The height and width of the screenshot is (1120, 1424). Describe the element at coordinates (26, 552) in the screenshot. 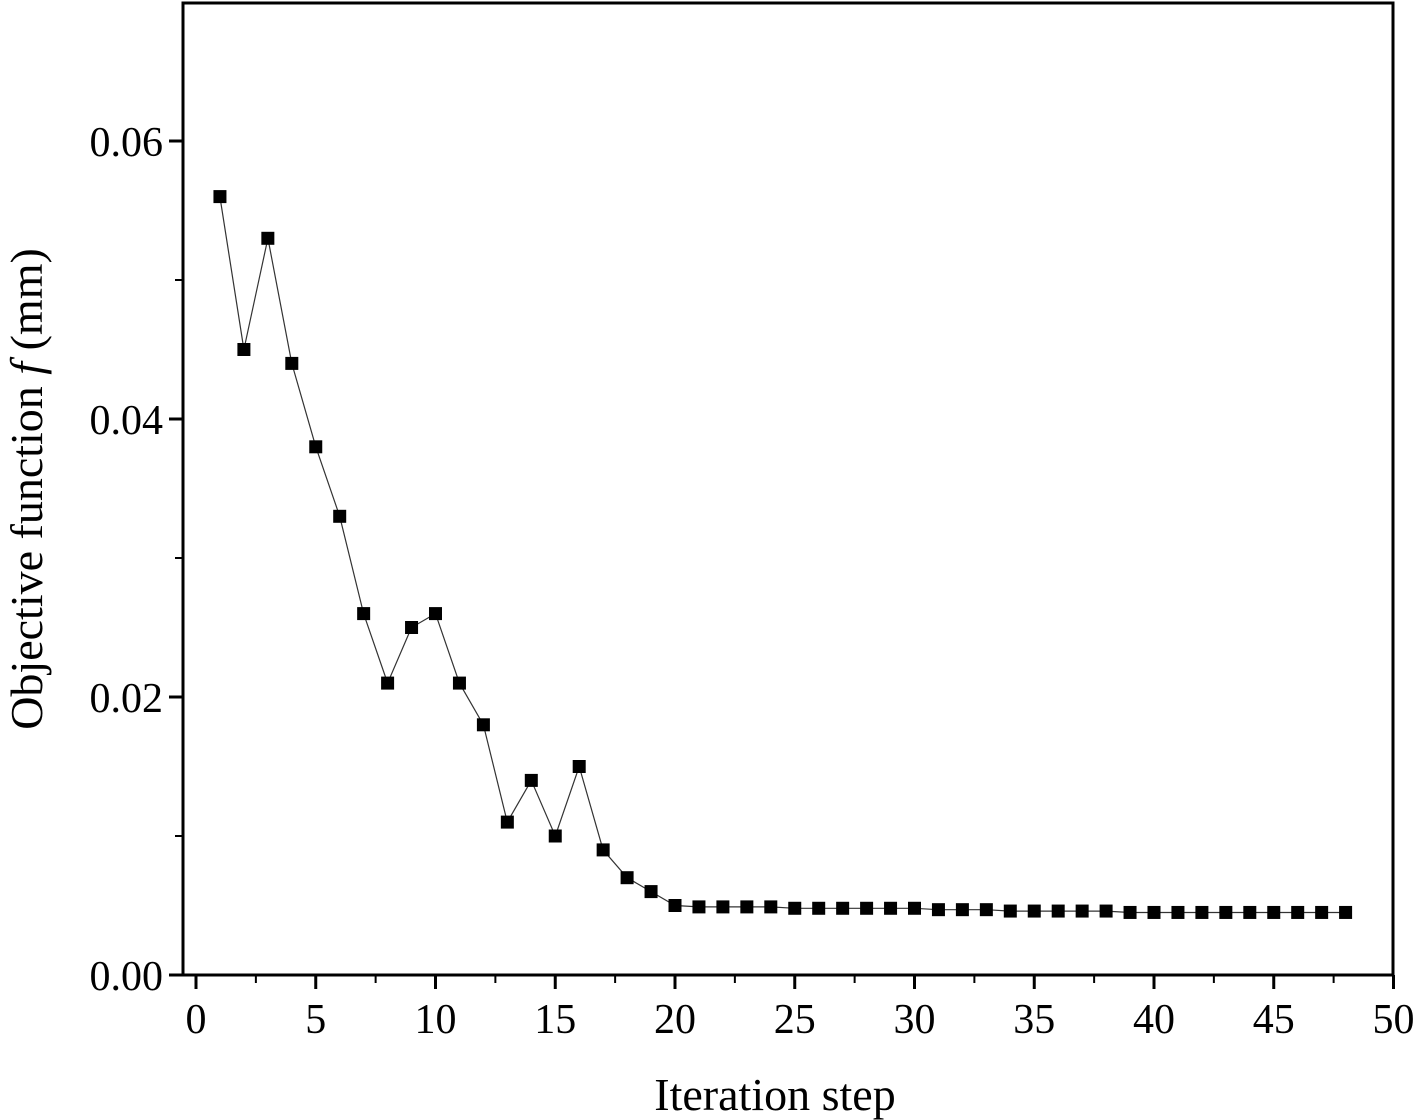

I see `y-axis-title-prefix: Objective function` at that location.